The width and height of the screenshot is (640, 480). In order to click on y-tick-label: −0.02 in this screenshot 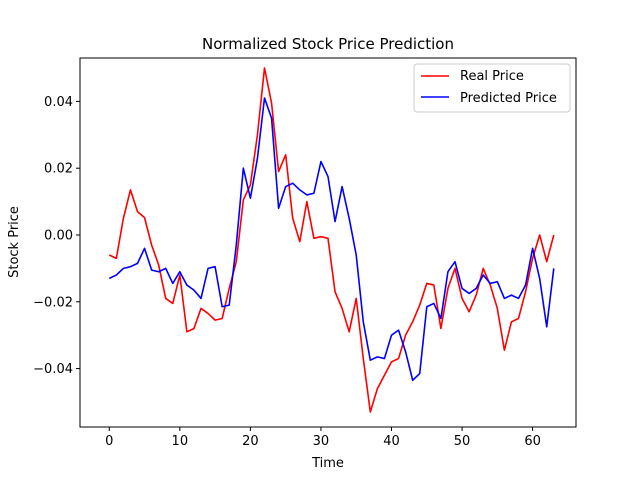, I will do `click(53, 302)`.